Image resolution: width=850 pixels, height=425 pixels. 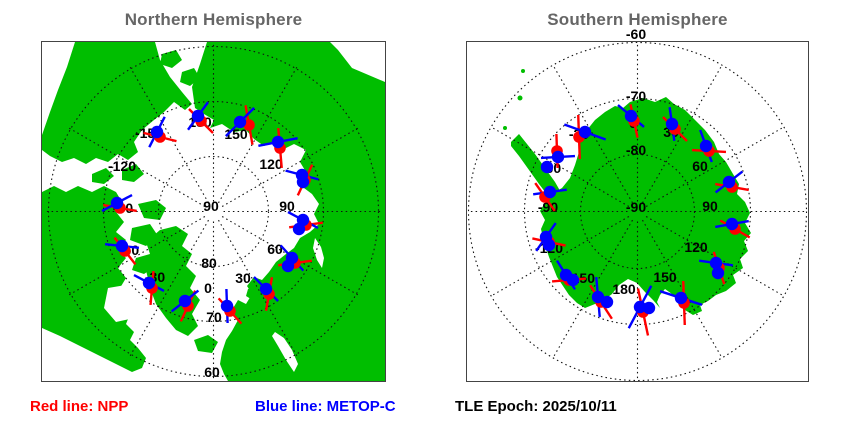 I want to click on grid-label: -60, so click(x=635, y=33).